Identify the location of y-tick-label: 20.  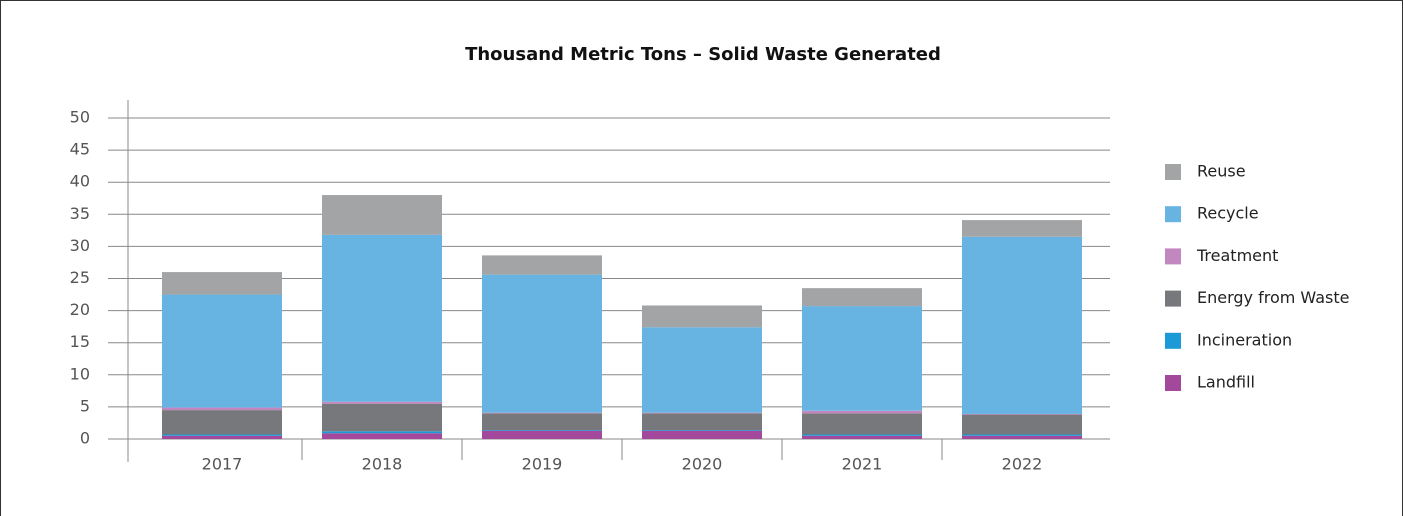
(80, 309).